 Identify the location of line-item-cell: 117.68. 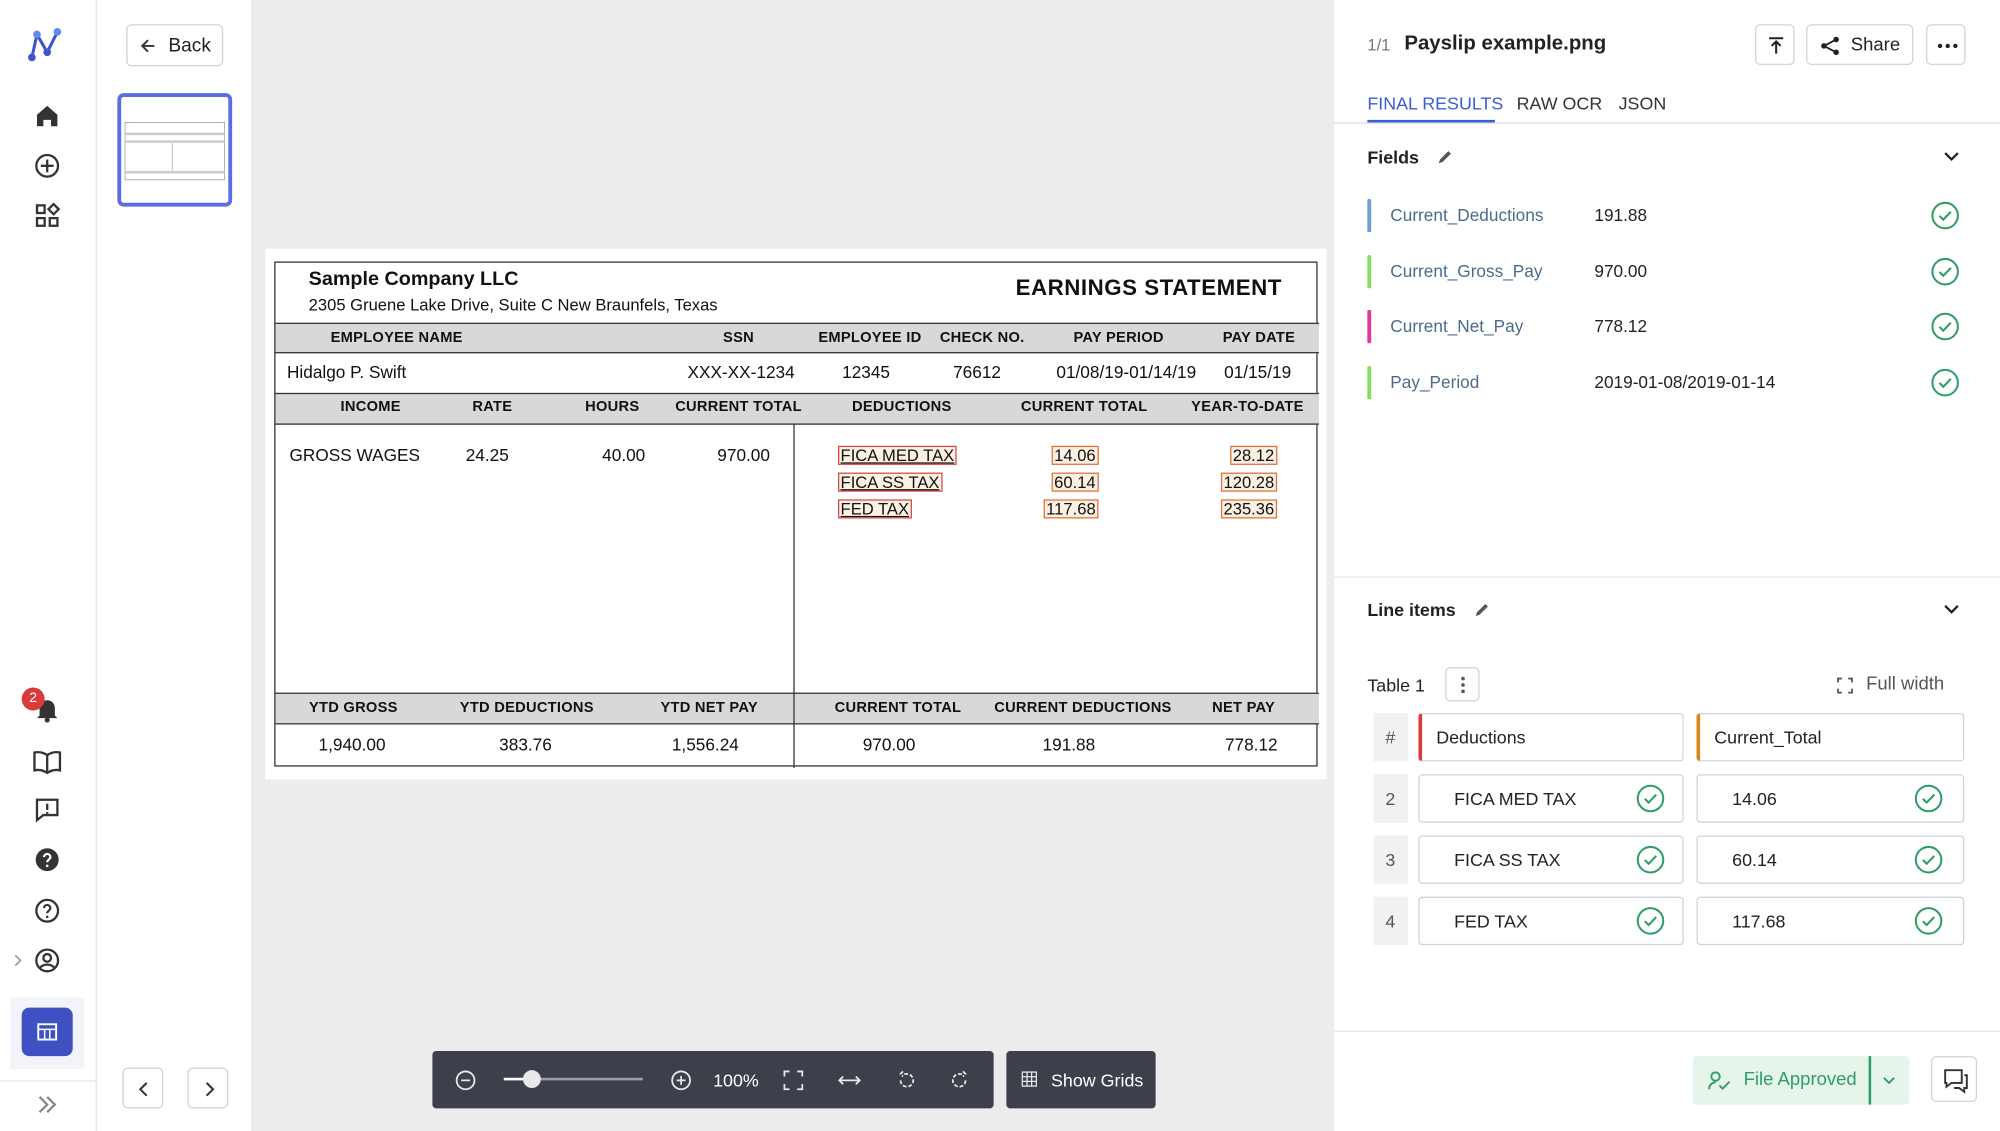
(1830, 921).